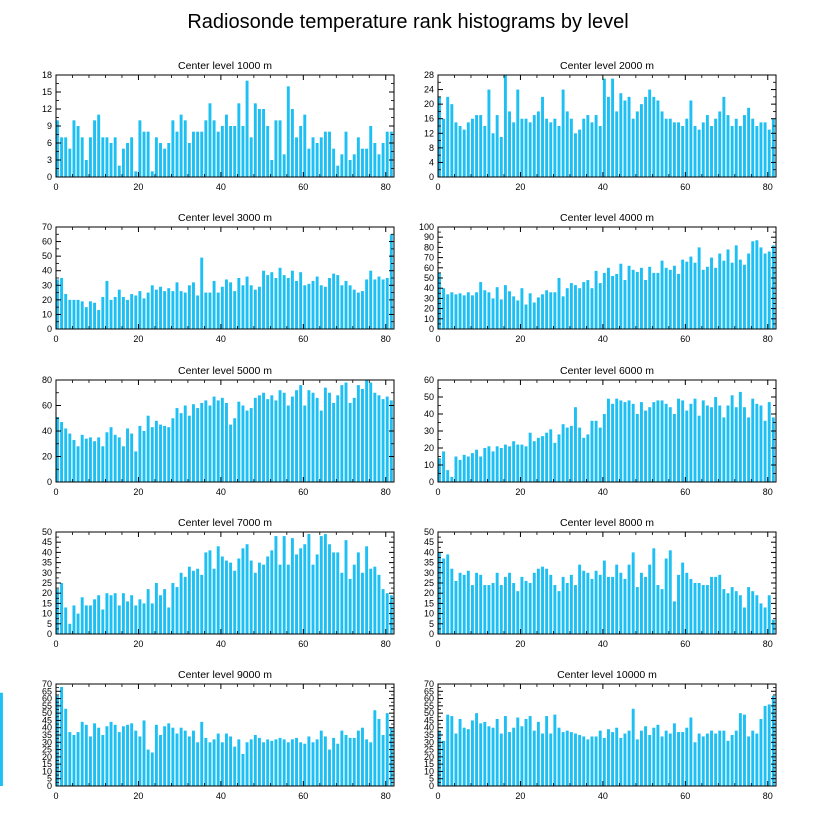 The image size is (816, 824). Describe the element at coordinates (429, 431) in the screenshot. I see `y-tick-label: 30` at that location.